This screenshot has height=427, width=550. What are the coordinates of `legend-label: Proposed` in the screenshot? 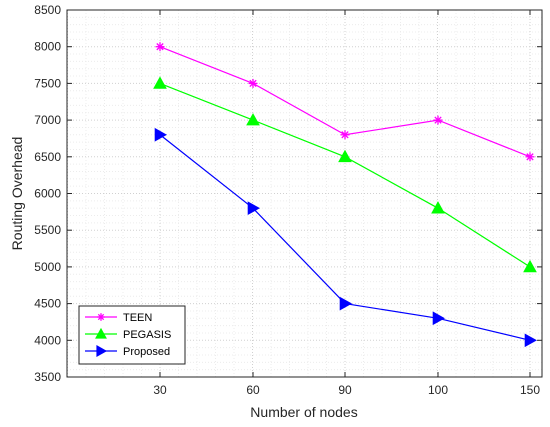 It's located at (146, 352).